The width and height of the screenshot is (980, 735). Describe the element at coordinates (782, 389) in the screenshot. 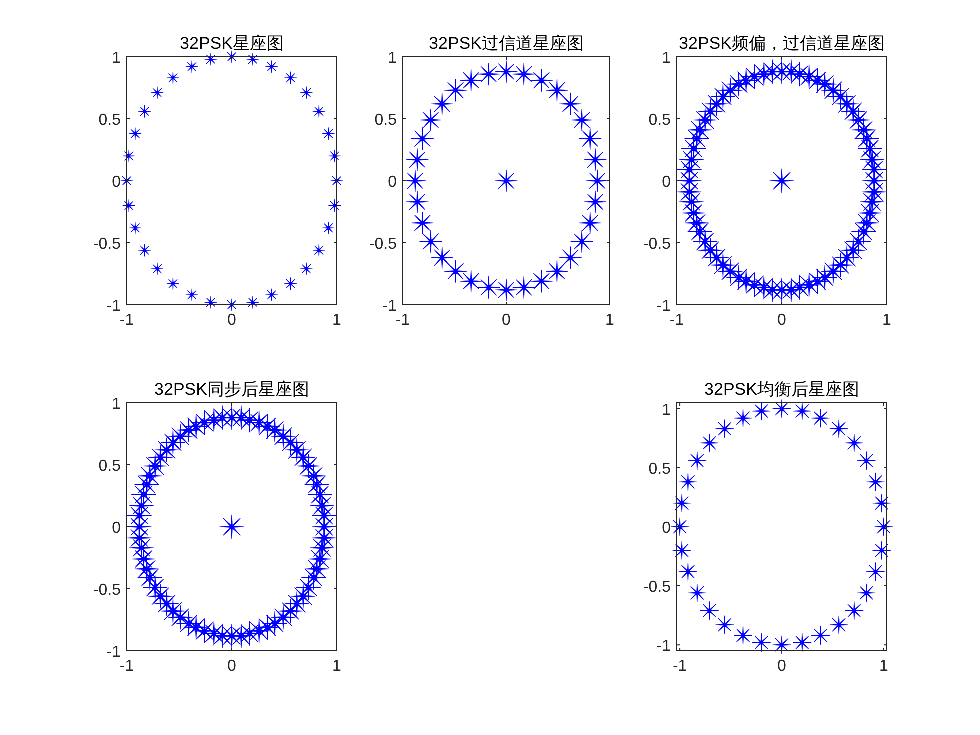

I see `chart-title: 32PSK均衡后星座图` at that location.